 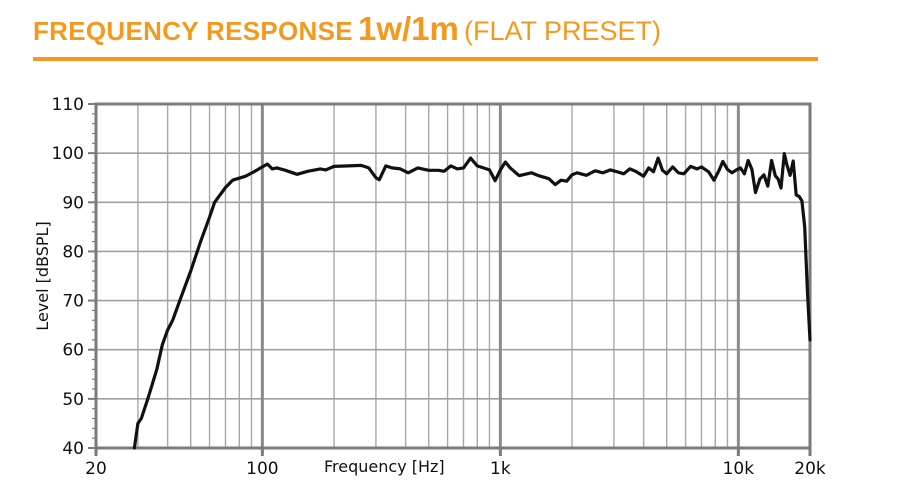 What do you see at coordinates (562, 31) in the screenshot?
I see `title-preset: (FLAT PRESET)` at bounding box center [562, 31].